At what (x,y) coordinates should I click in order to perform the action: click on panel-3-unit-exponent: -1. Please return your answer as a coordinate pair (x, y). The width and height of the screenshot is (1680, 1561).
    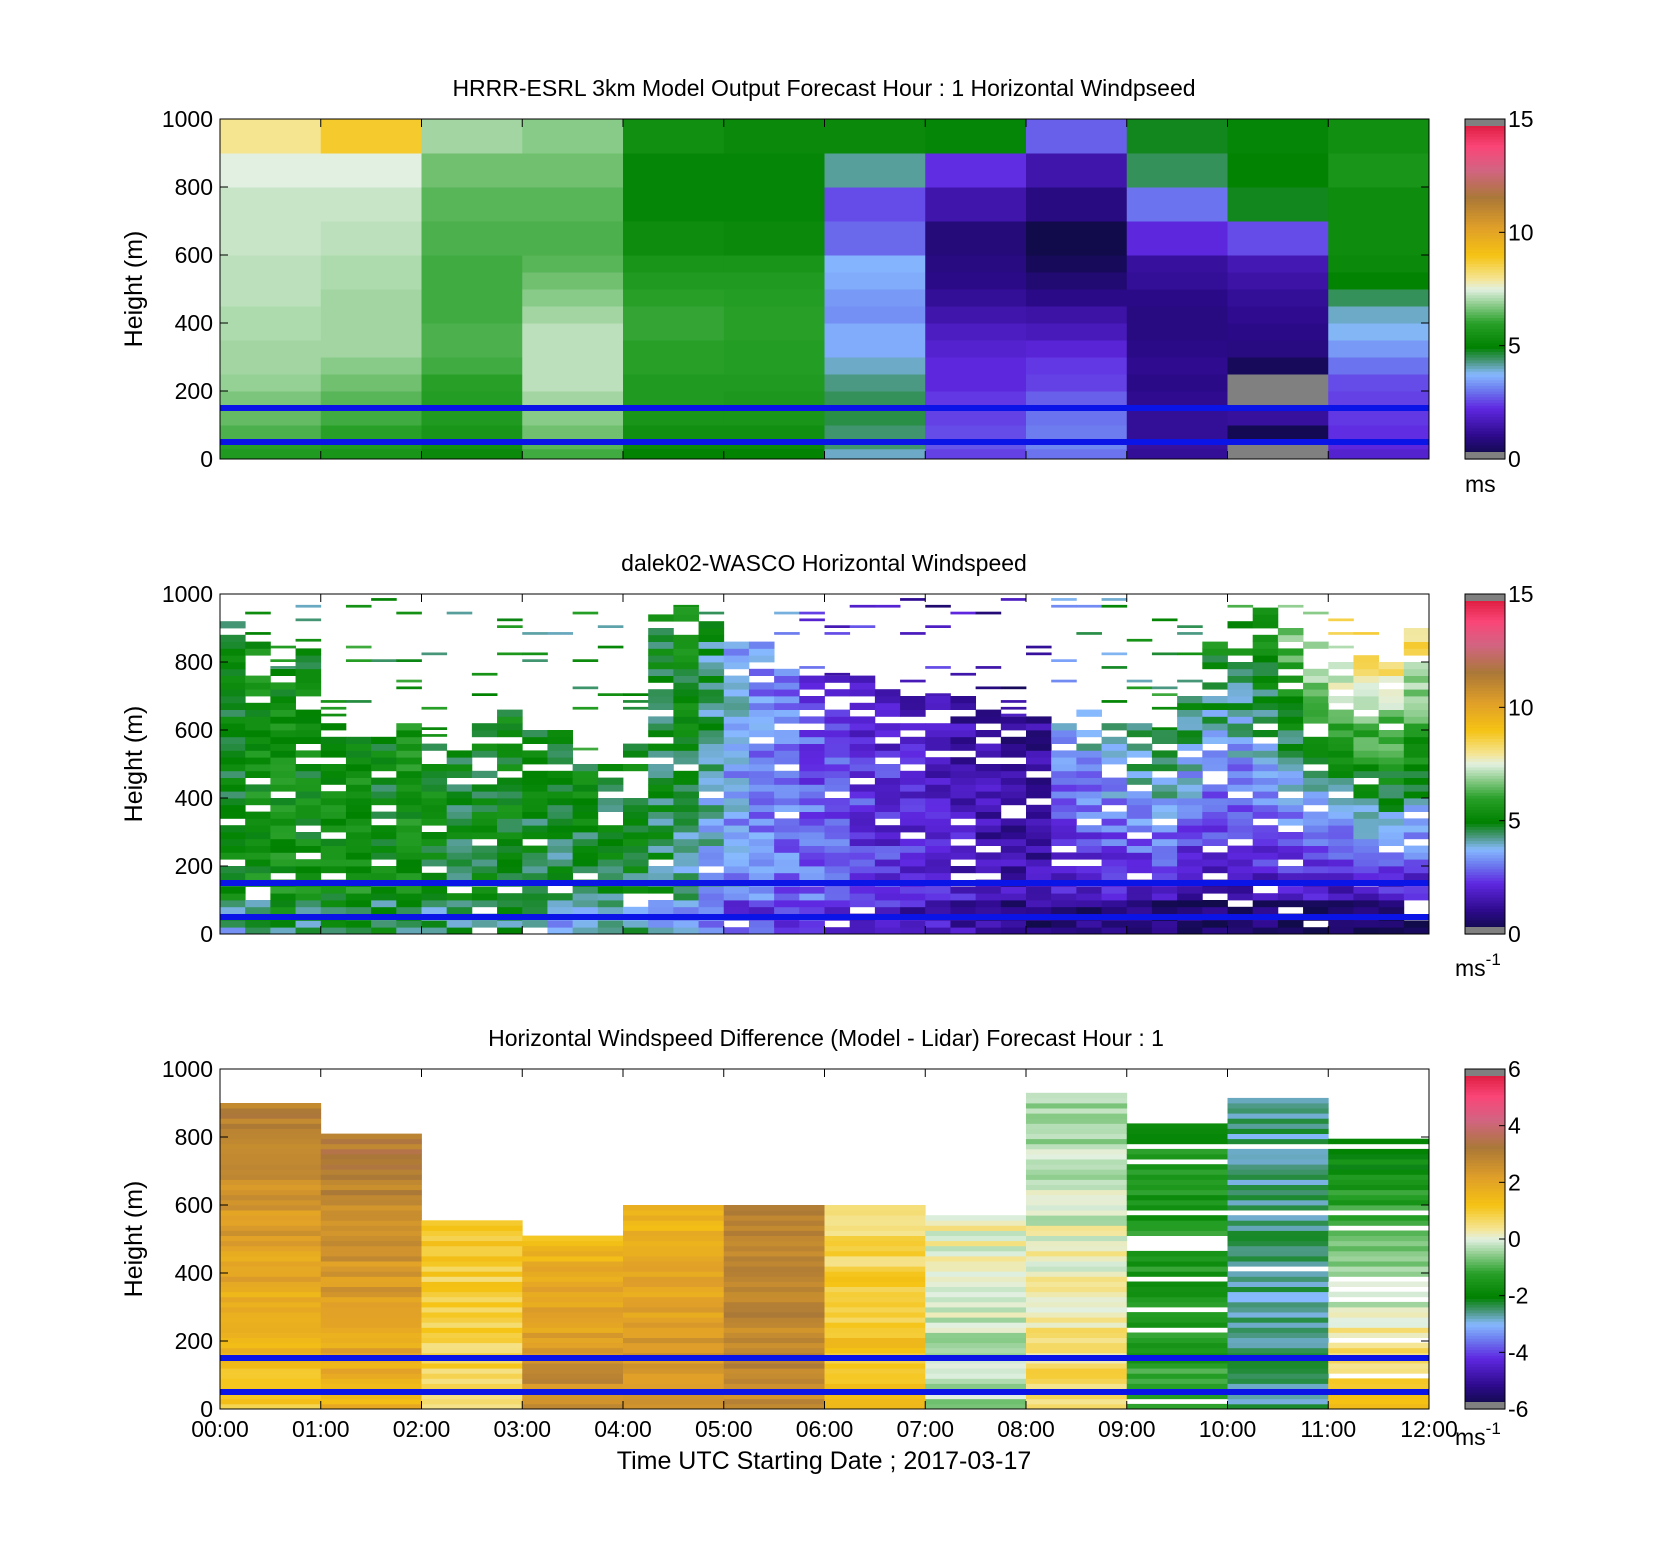
    Looking at the image, I should click on (1493, 1428).